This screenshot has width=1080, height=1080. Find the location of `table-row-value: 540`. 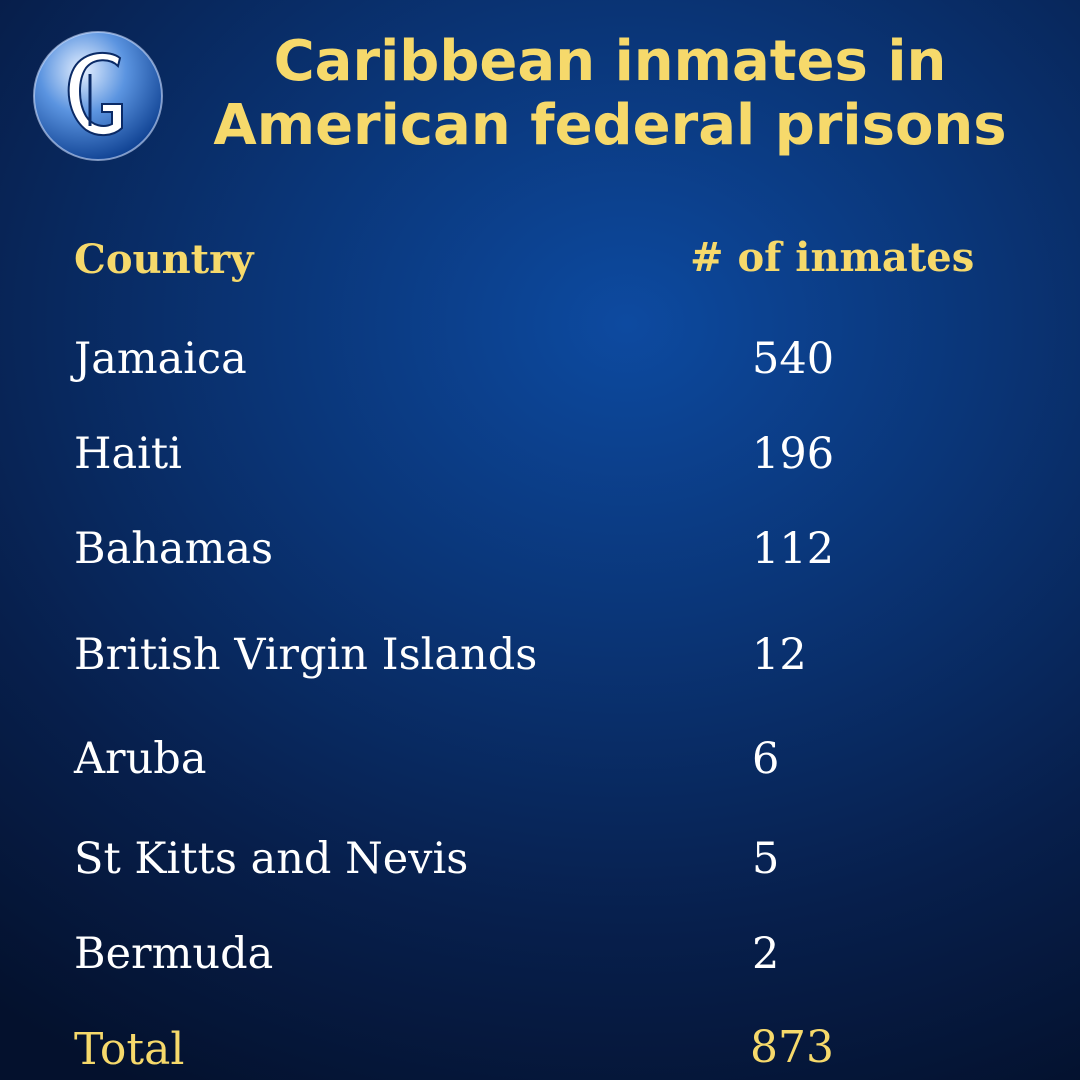

table-row-value: 540 is located at coordinates (793, 359).